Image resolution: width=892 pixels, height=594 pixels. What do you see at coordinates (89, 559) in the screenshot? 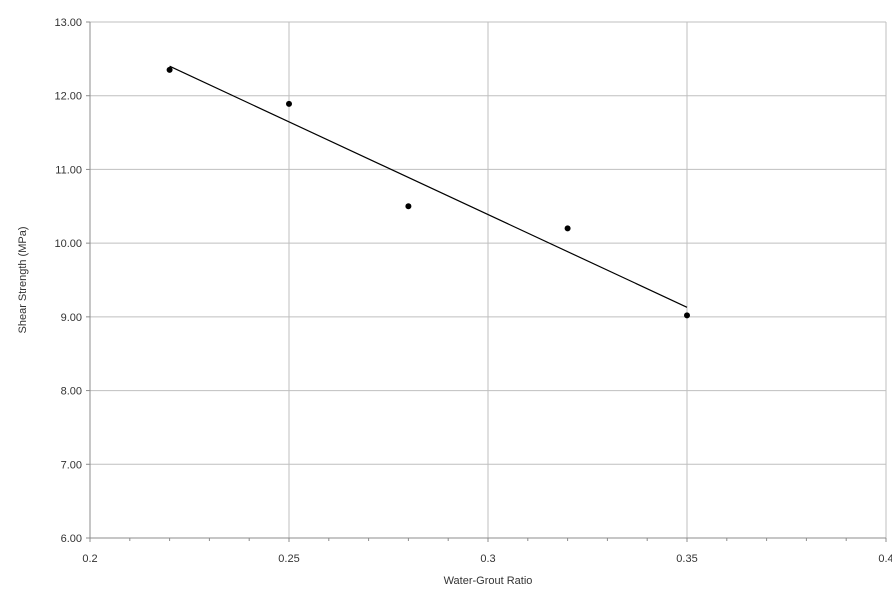
I see `x-tick-label: 0.2` at bounding box center [89, 559].